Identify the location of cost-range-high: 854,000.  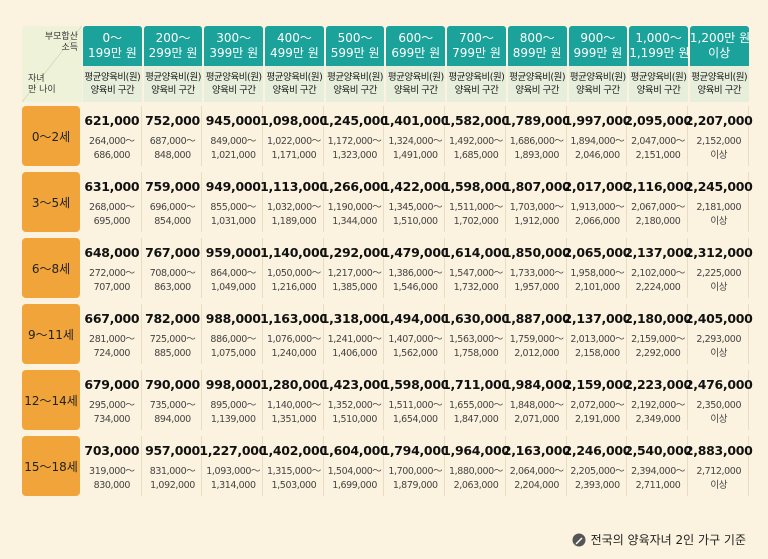
(172, 221).